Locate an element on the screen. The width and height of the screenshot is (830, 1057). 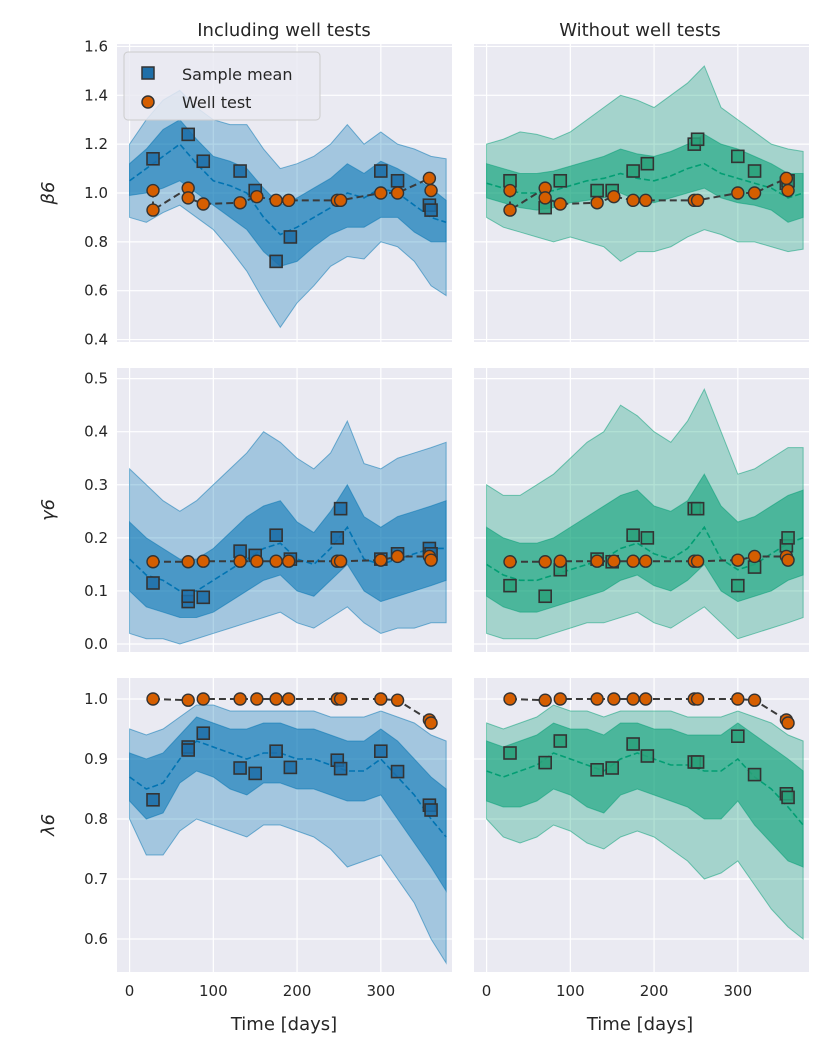
legend-box is located at coordinates (222, 86).